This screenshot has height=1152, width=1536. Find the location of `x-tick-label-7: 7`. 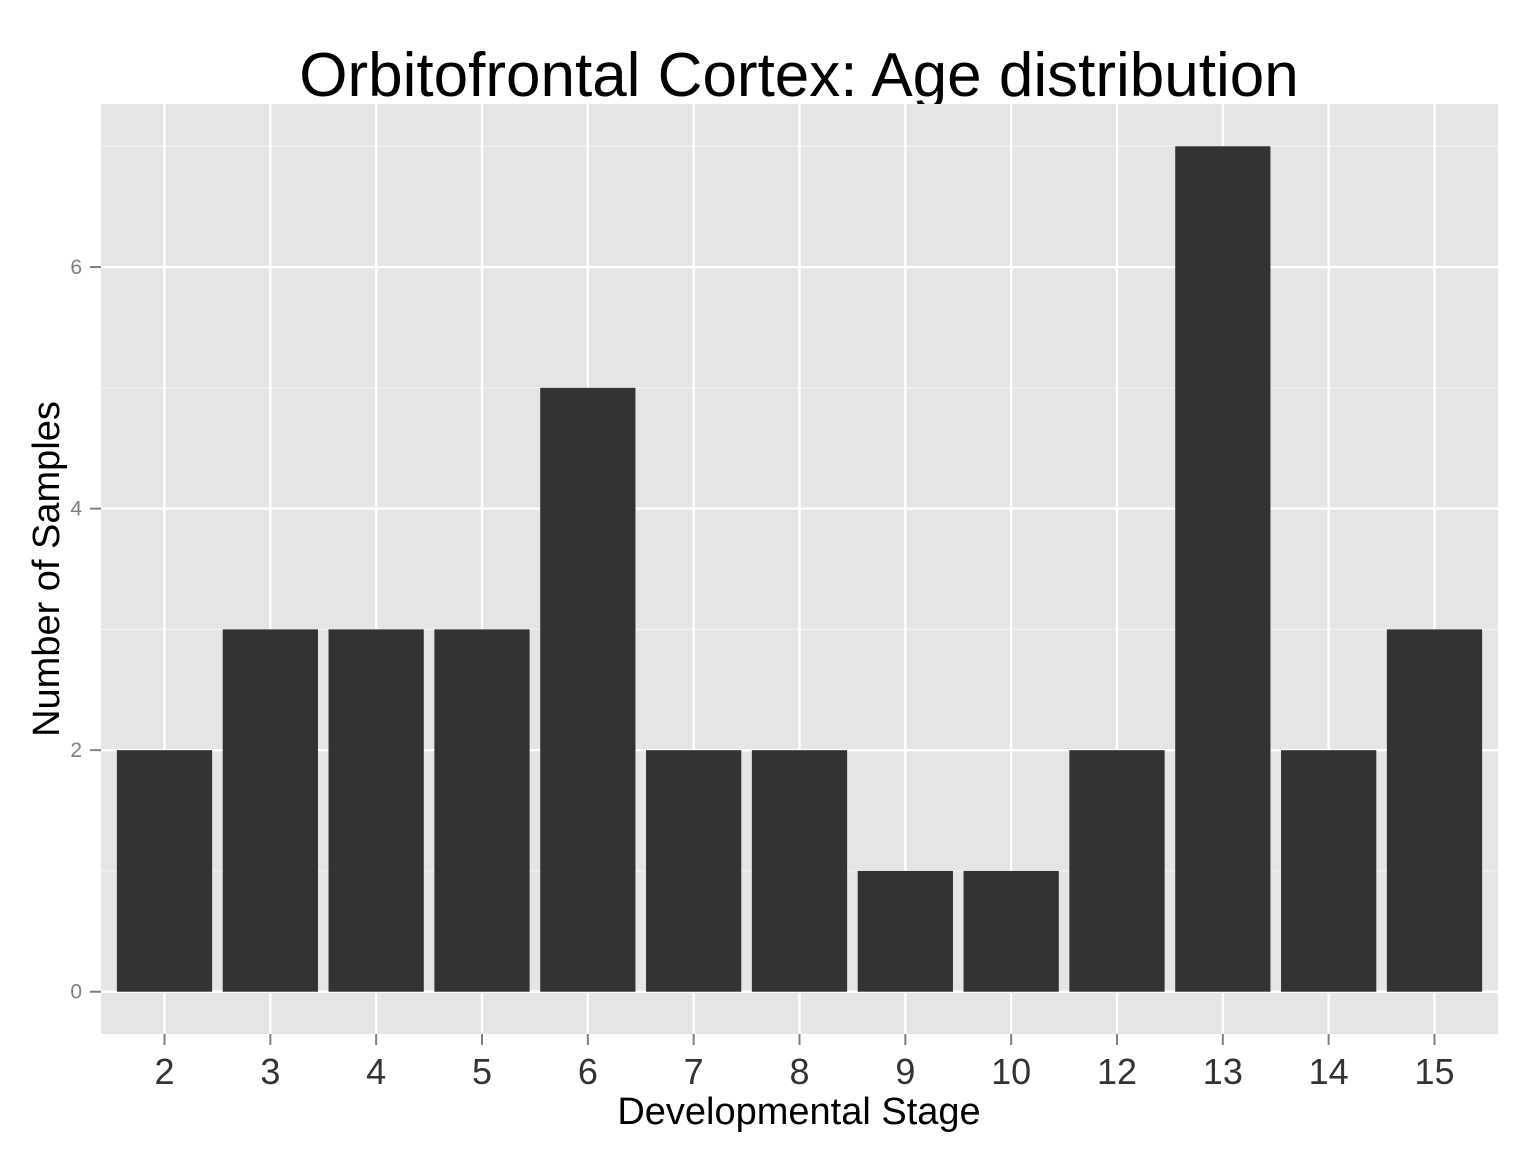

x-tick-label-7: 7 is located at coordinates (694, 1071).